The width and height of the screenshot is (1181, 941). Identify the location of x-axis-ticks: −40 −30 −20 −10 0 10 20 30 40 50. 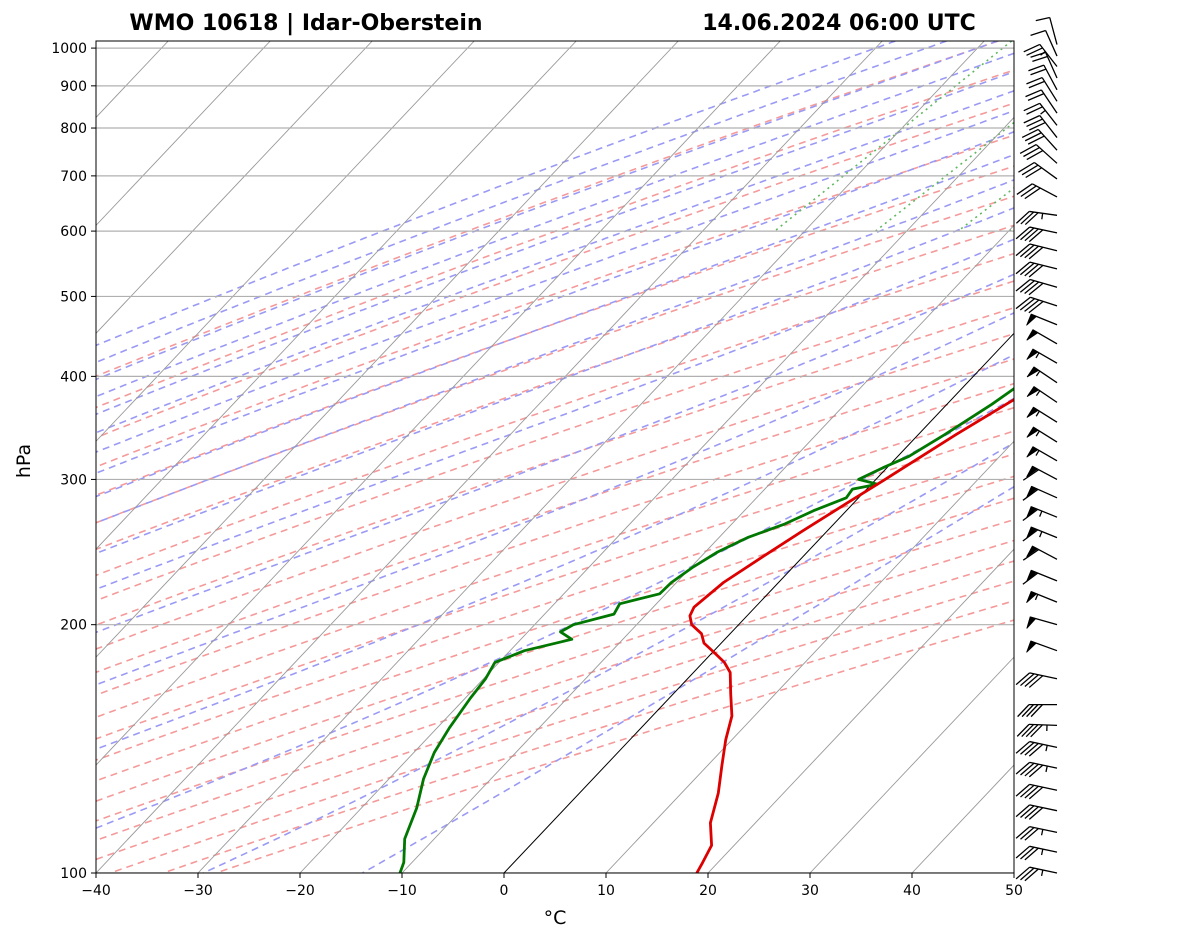
(552, 886).